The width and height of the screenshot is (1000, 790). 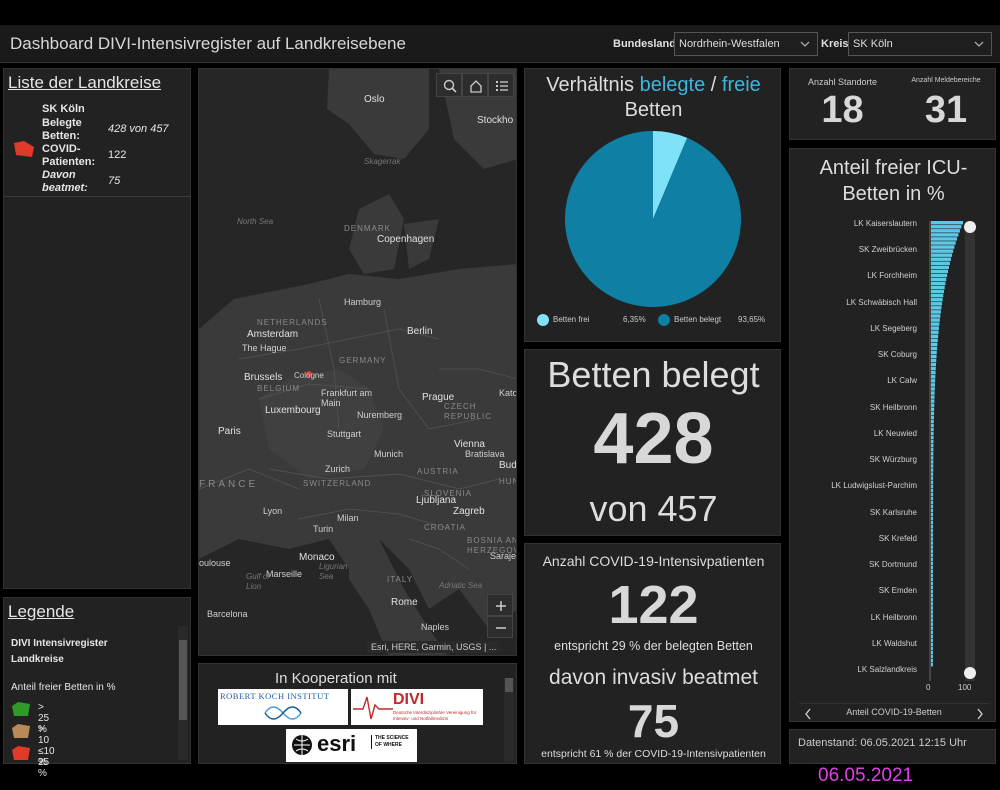 What do you see at coordinates (746, 44) in the screenshot?
I see `bundesland-select: Nordrhein-Westfalen` at bounding box center [746, 44].